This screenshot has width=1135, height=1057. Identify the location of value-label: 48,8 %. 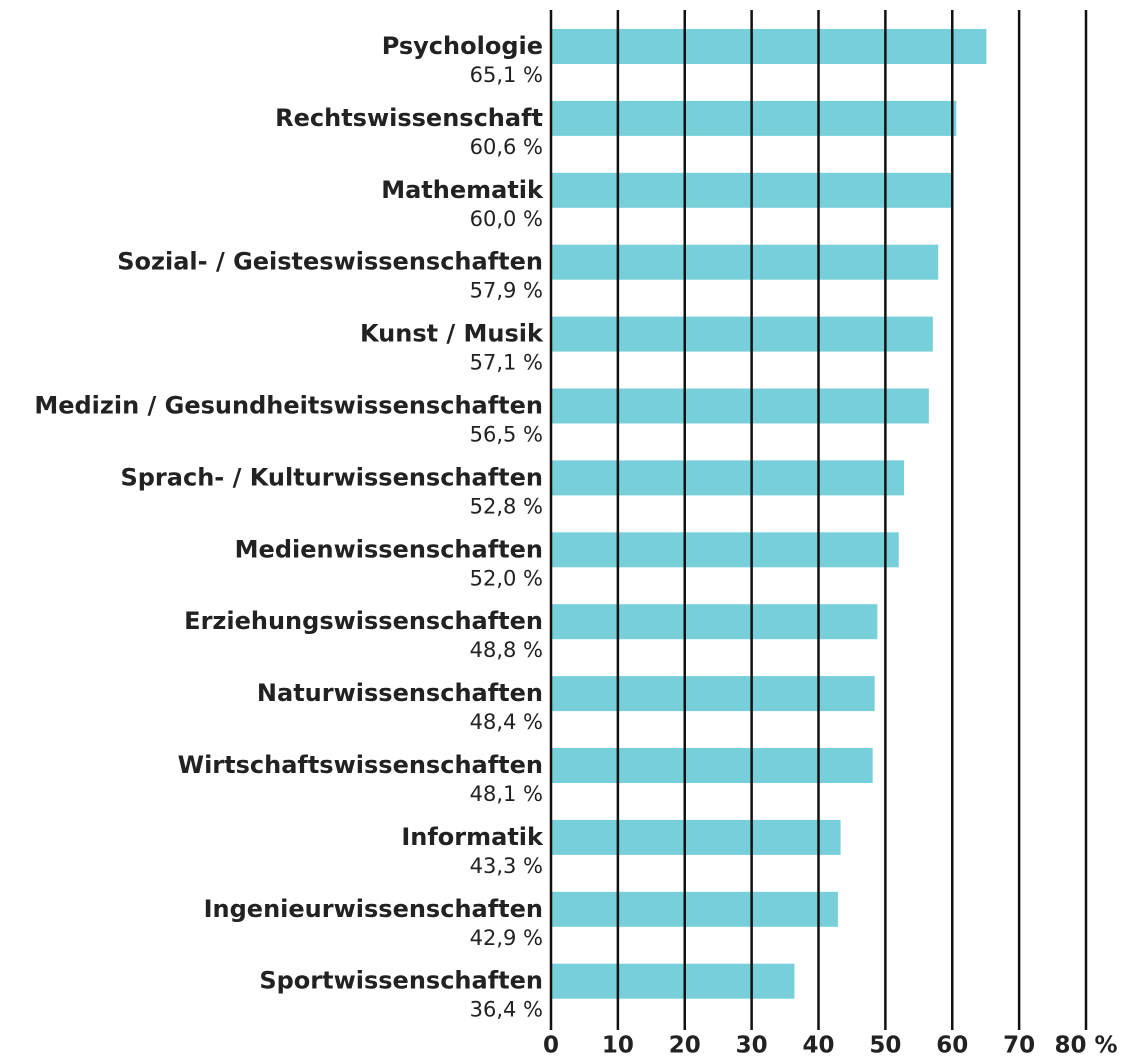
(506, 650).